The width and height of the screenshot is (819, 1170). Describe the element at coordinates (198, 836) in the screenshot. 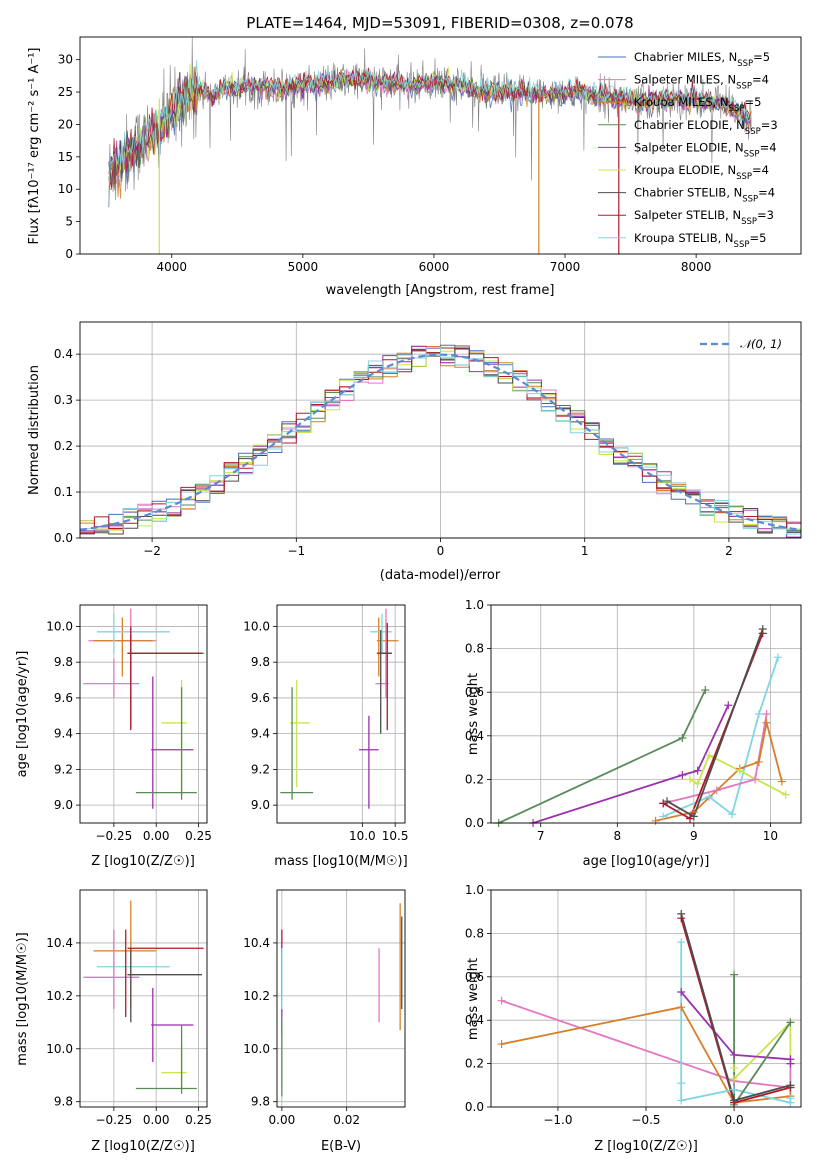

I see `x-tick-label: 0.25` at that location.